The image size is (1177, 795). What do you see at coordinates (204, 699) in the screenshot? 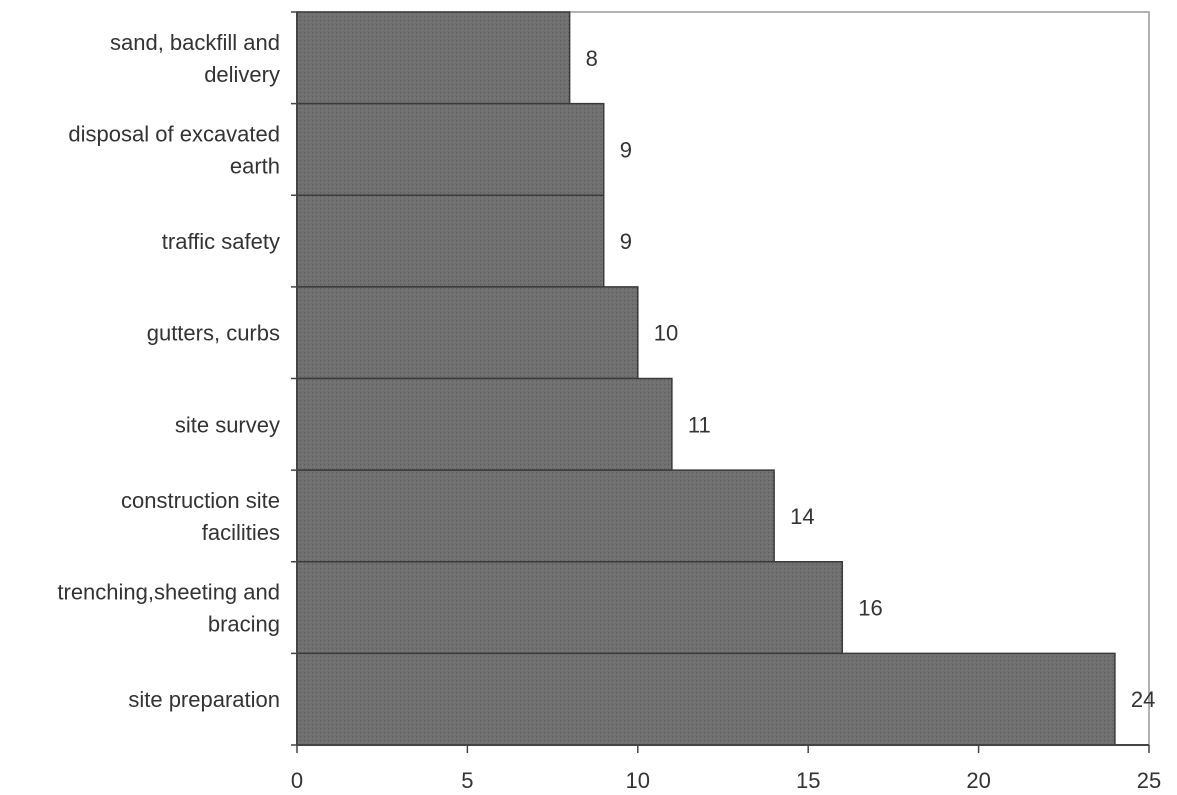
I see `category-label: site preparation` at bounding box center [204, 699].